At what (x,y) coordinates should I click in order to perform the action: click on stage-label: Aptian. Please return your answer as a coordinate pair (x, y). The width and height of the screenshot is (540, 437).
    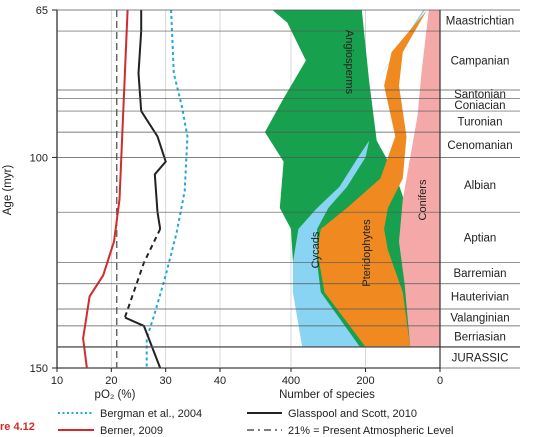
    Looking at the image, I should click on (480, 238).